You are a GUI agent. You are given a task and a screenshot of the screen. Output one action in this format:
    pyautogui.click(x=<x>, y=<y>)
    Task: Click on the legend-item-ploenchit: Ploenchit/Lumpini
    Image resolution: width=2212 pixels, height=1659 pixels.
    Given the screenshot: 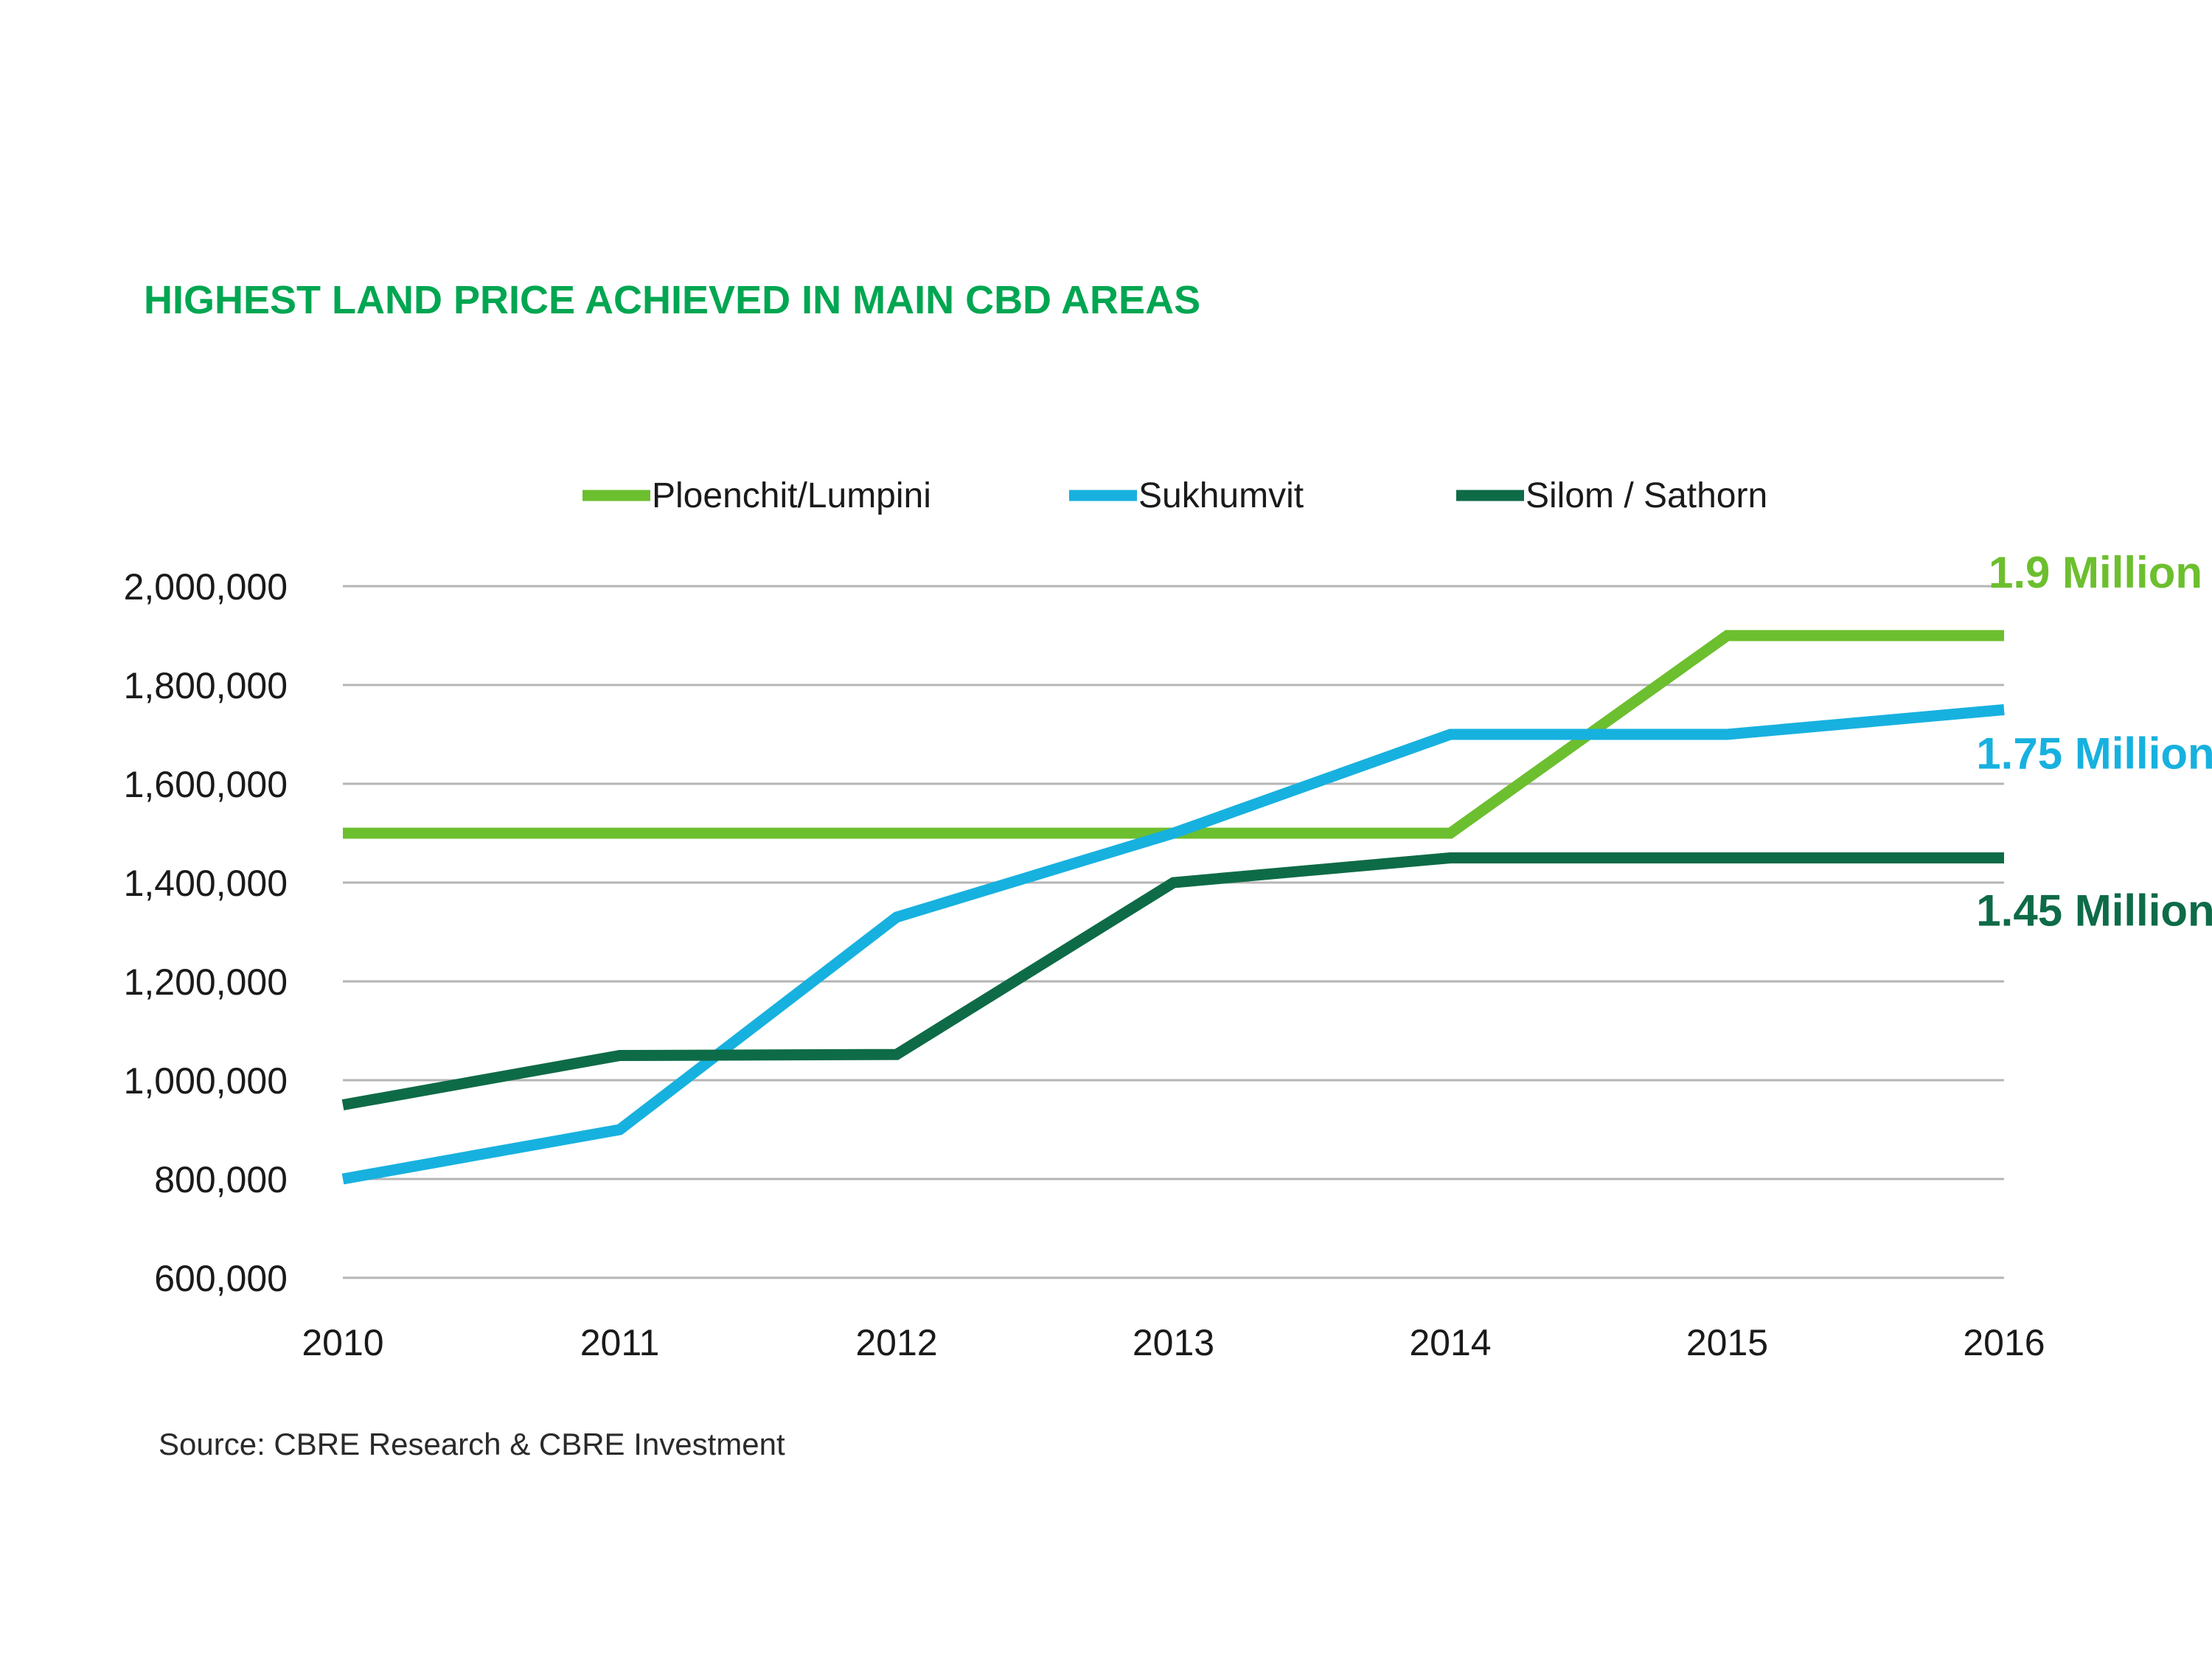 What is the action you would take?
    pyautogui.click(x=756, y=495)
    